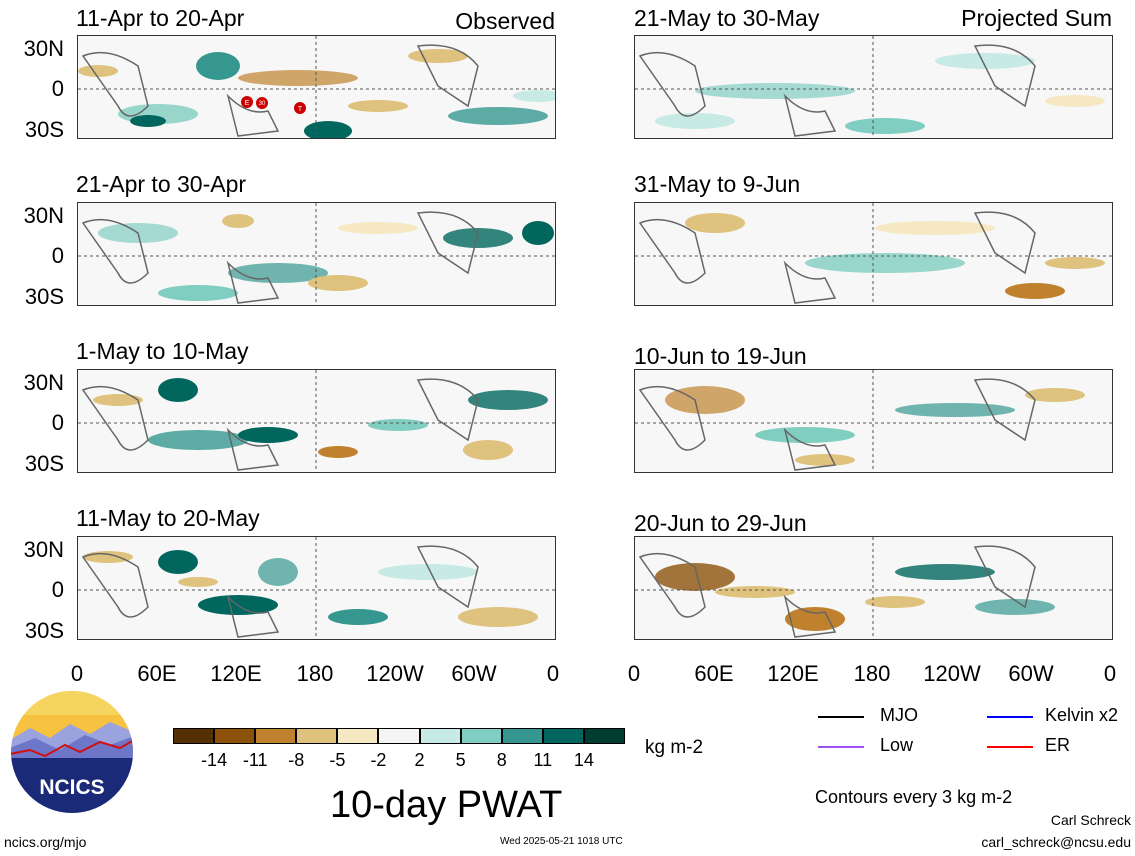 Image resolution: width=1135 pixels, height=856 pixels. I want to click on lon-label-left-120e: 120E, so click(236, 673).